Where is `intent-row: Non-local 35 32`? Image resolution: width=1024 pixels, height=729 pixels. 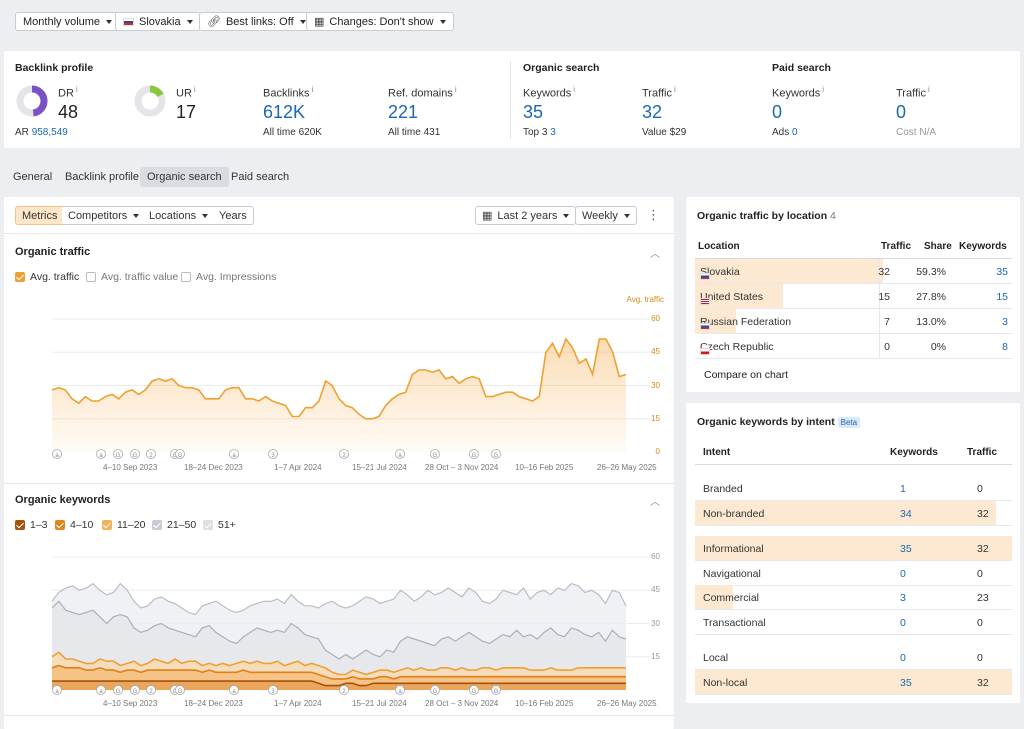 intent-row: Non-local 35 32 is located at coordinates (853, 682).